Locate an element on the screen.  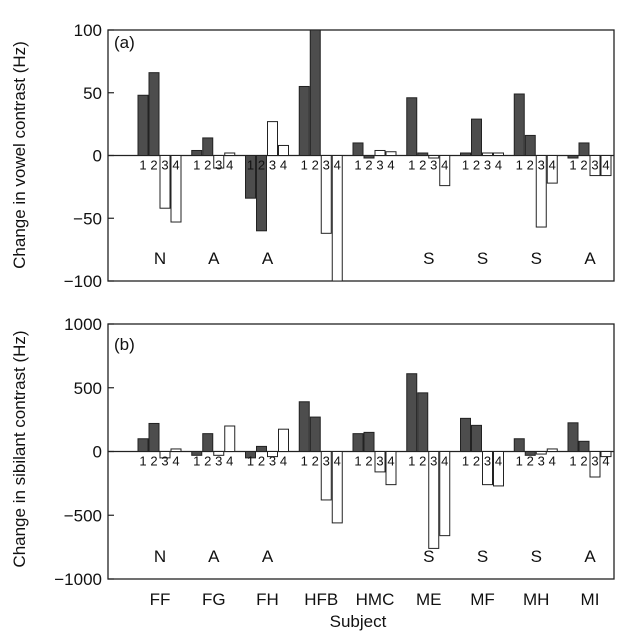
x-tick-label-hmc: HMC is located at coordinates (375, 599).